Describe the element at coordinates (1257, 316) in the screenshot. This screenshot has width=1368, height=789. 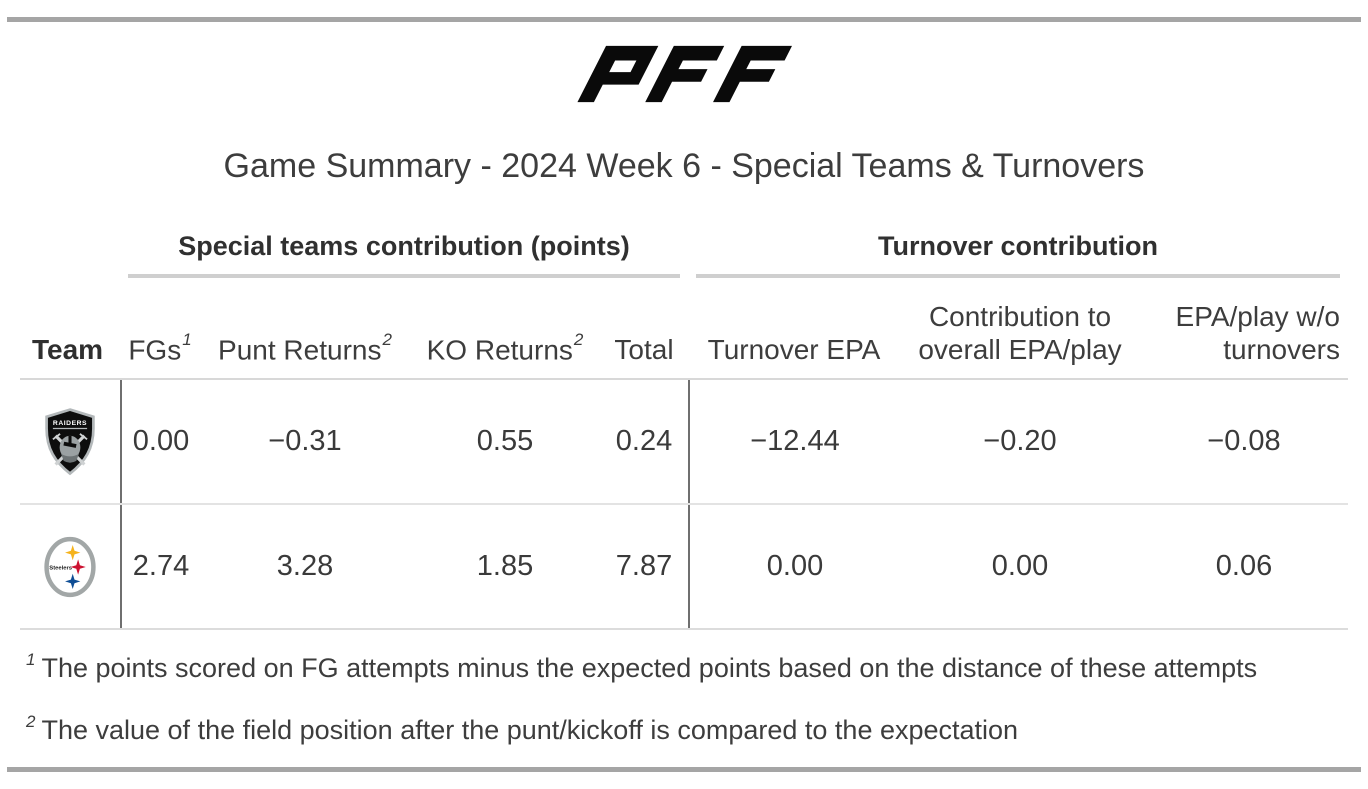
I see `col-header-epa-wo-line1: EPA/play w/o` at that location.